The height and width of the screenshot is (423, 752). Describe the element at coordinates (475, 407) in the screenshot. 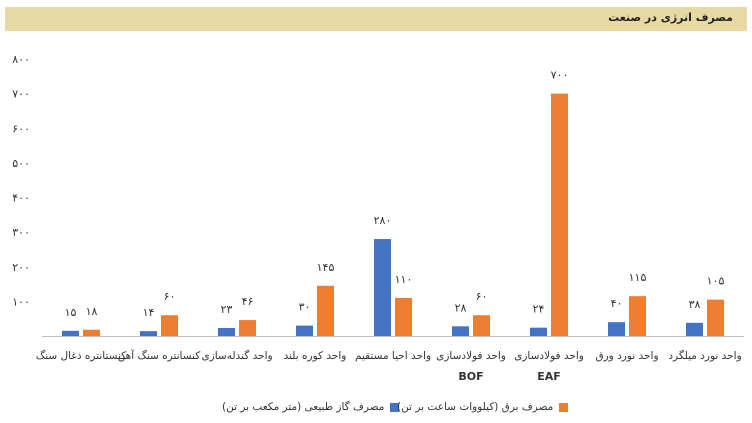

I see `legend-label-electricity: مصرف برق (کیلووات ساعت بر تن)` at that location.